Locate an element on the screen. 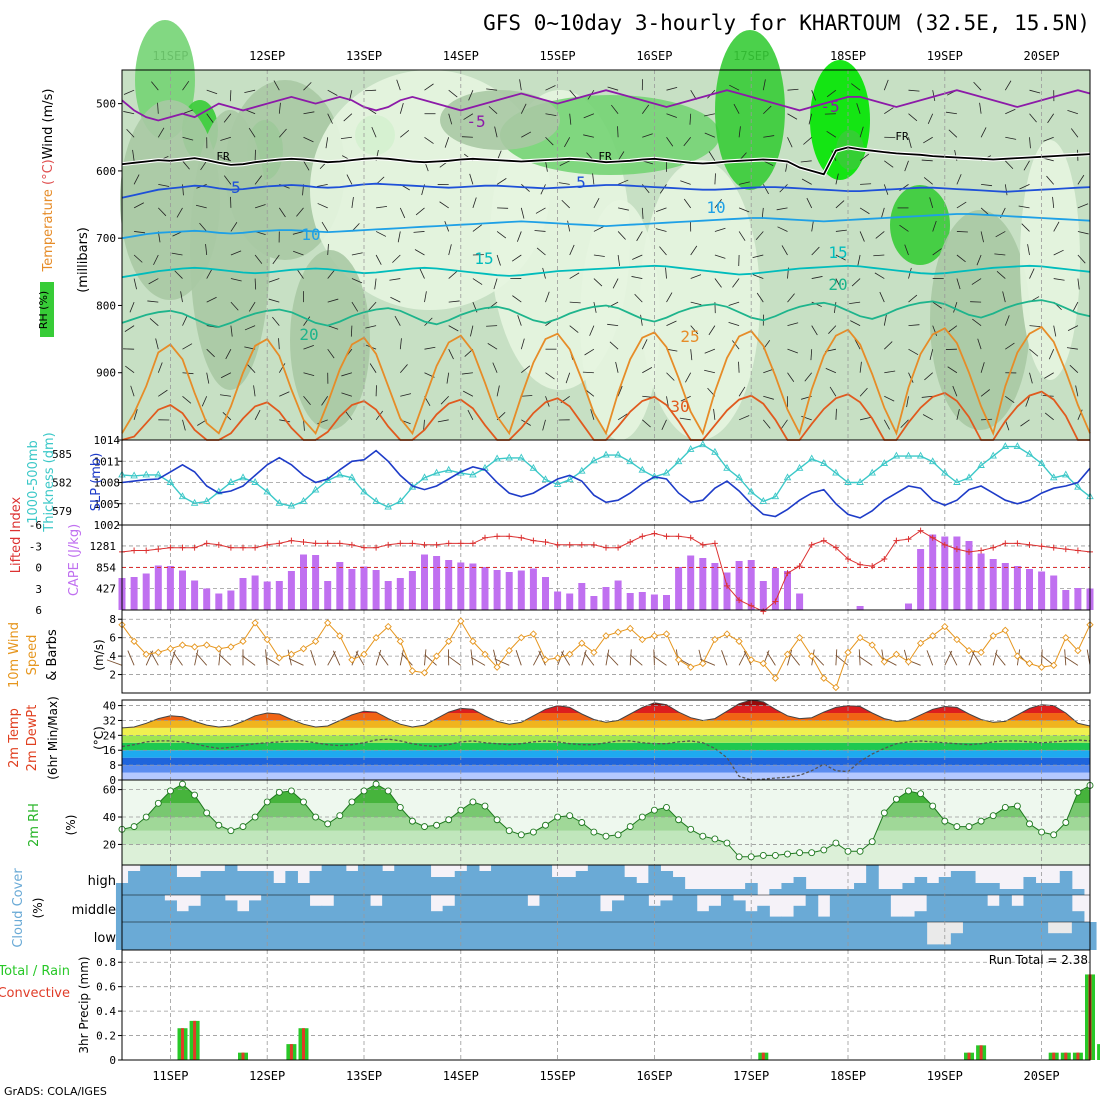 Image resolution: width=1100 pixels, height=1104 pixels. axis-label: & Barbs is located at coordinates (52, 655).